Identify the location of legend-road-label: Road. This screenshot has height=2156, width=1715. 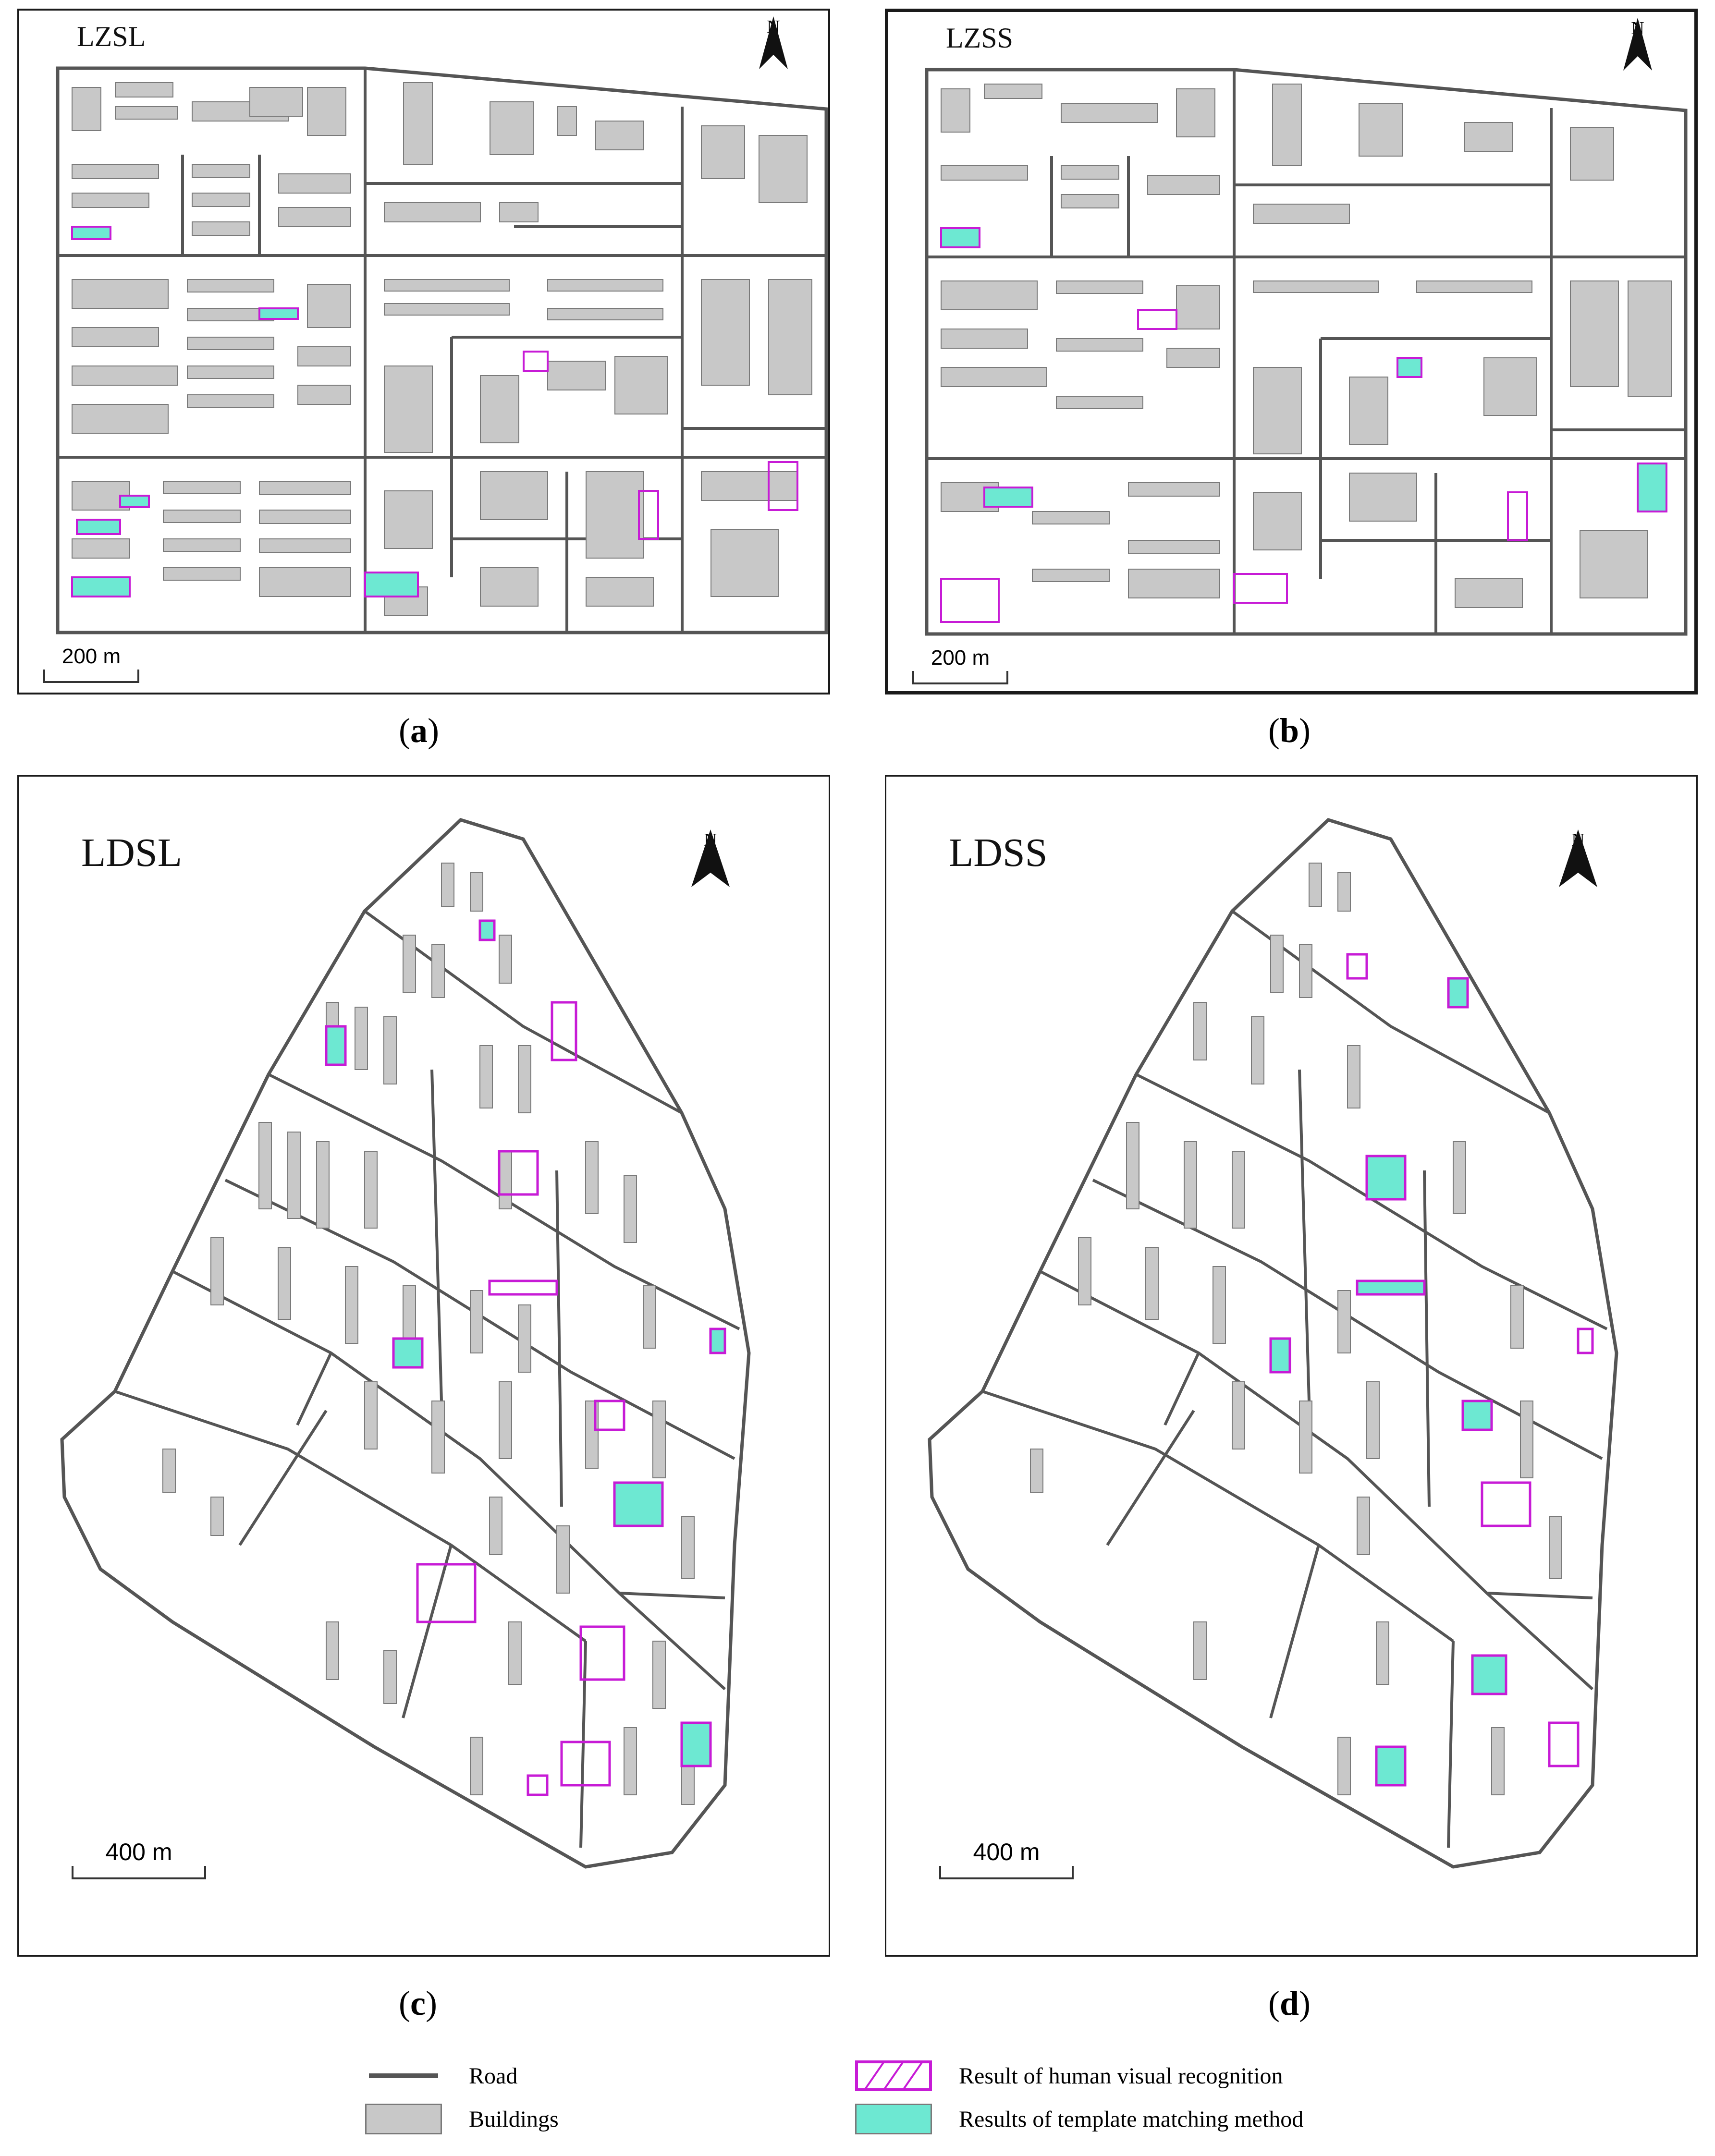
(493, 2076).